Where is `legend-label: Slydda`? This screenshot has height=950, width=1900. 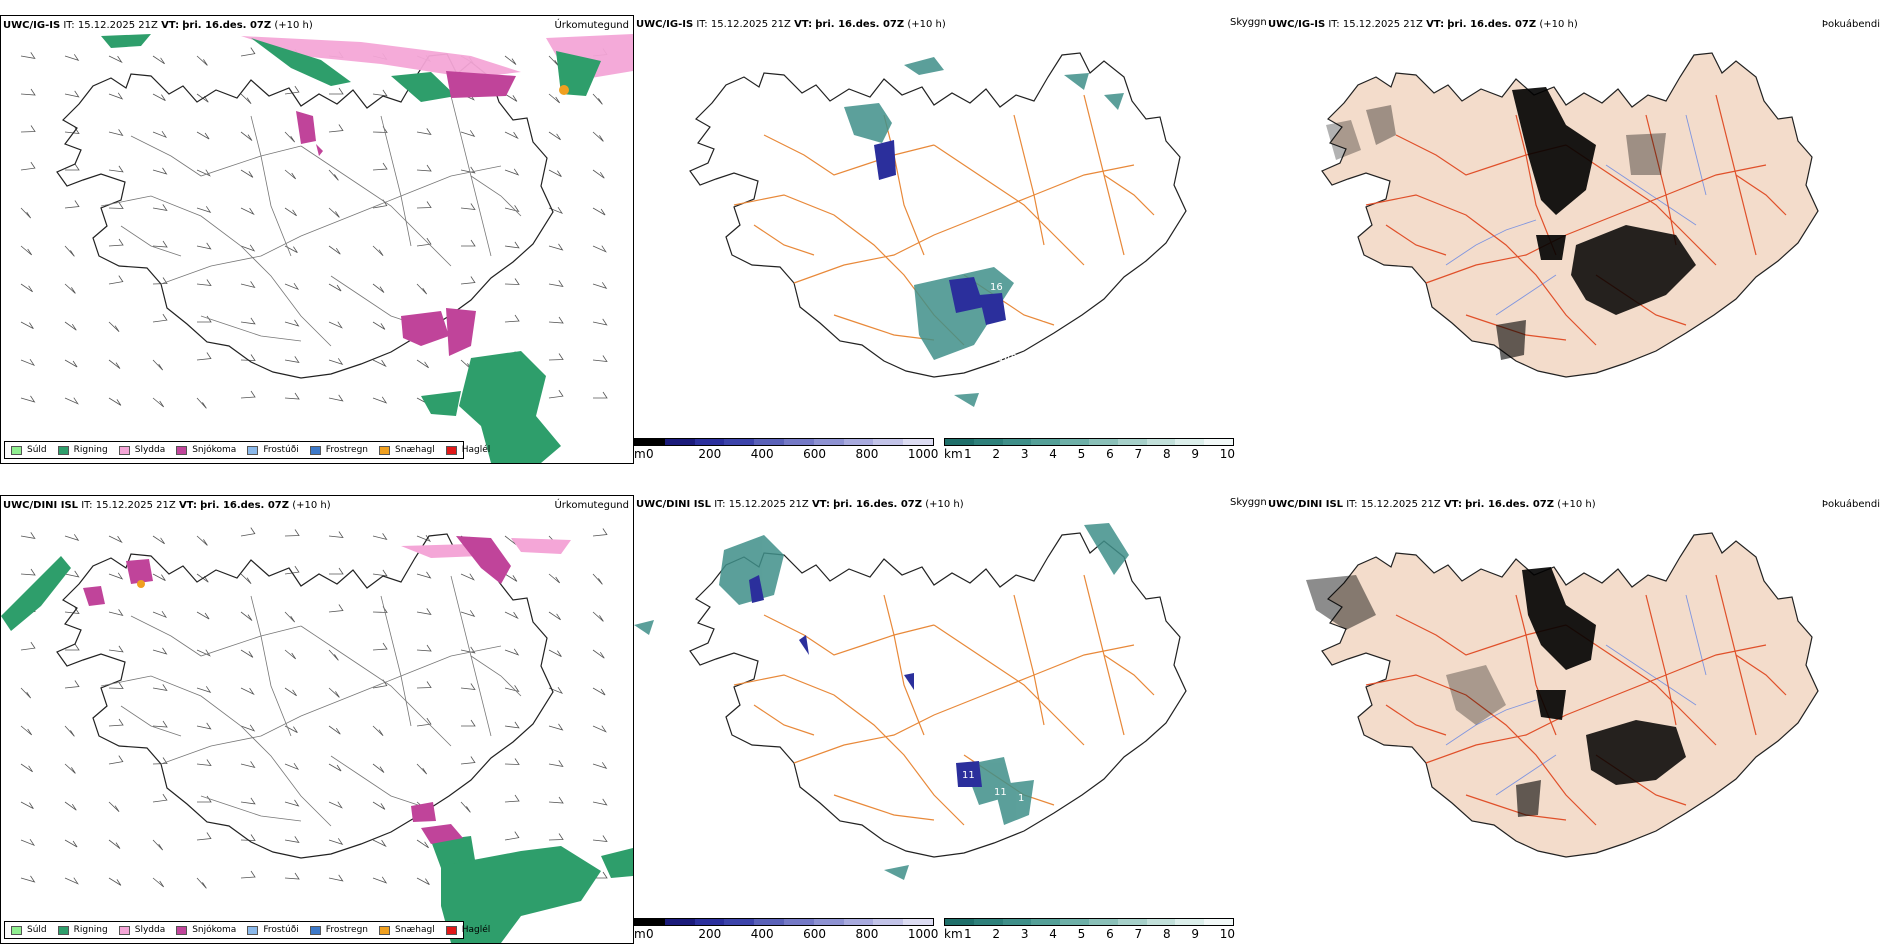
legend-label: Slydda is located at coordinates (150, 450).